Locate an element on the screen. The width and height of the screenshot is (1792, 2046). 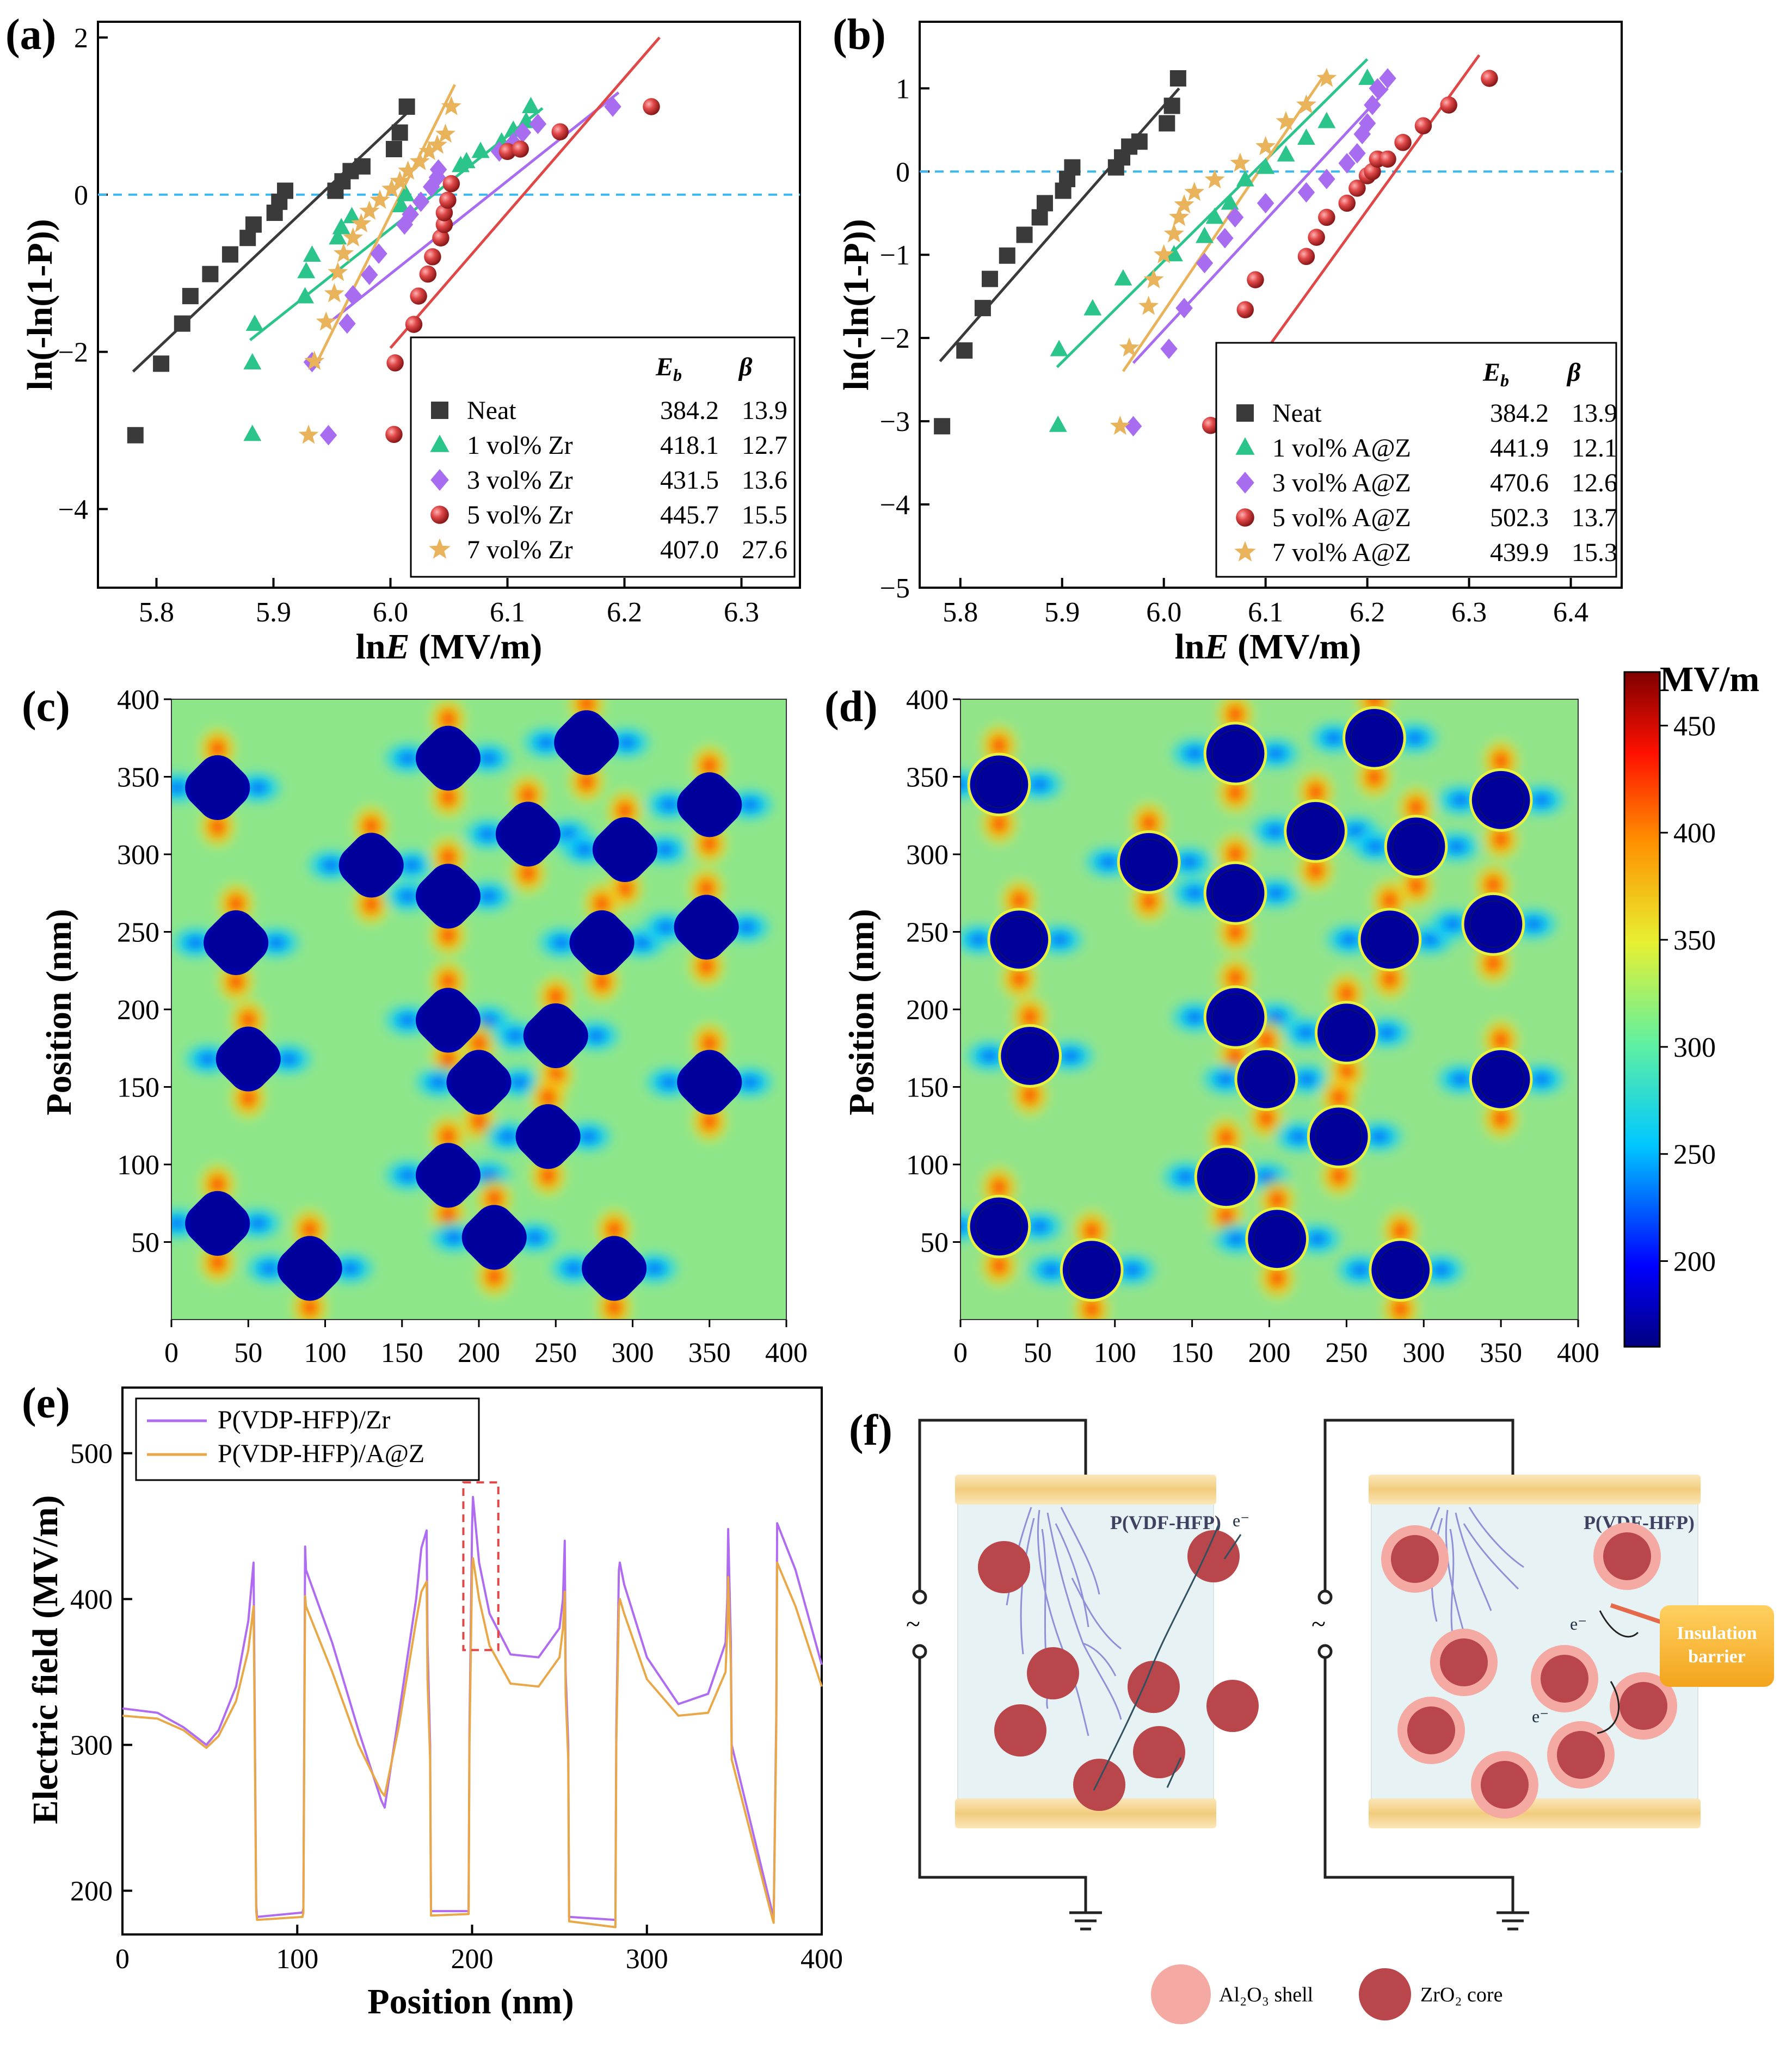
right-zro2-core is located at coordinates (1464, 1662).